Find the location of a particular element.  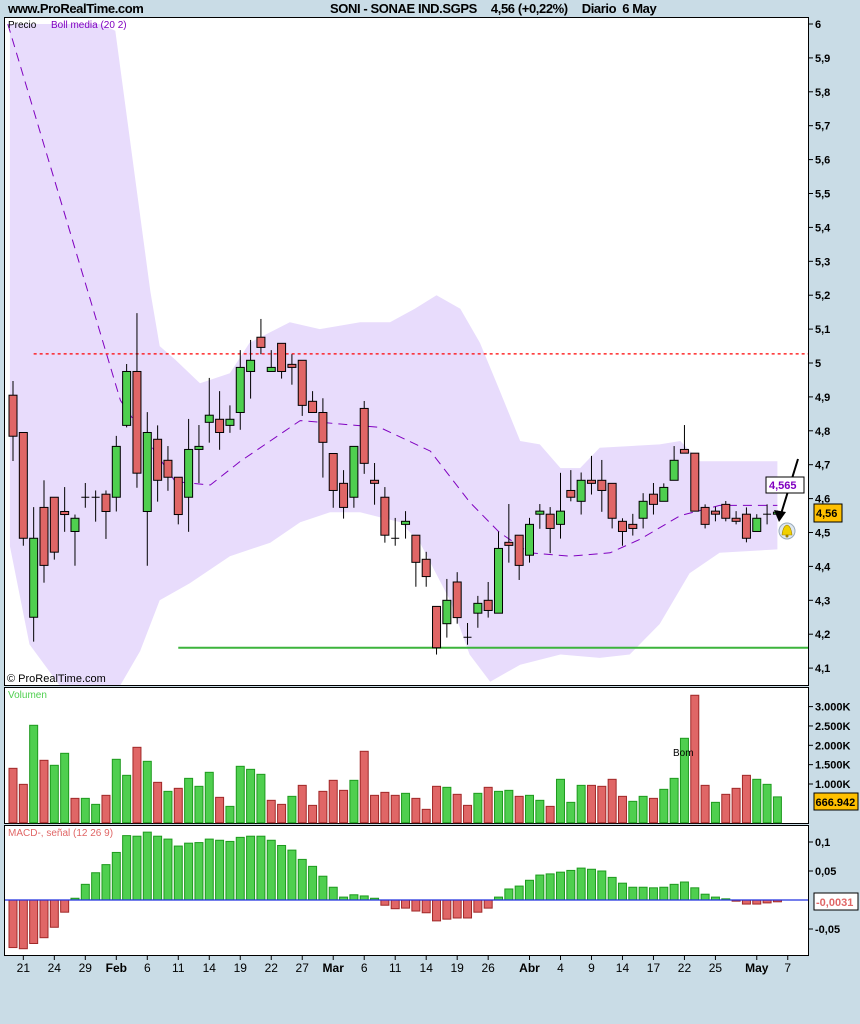

price-axis-label: 5,5 is located at coordinates (822, 195).